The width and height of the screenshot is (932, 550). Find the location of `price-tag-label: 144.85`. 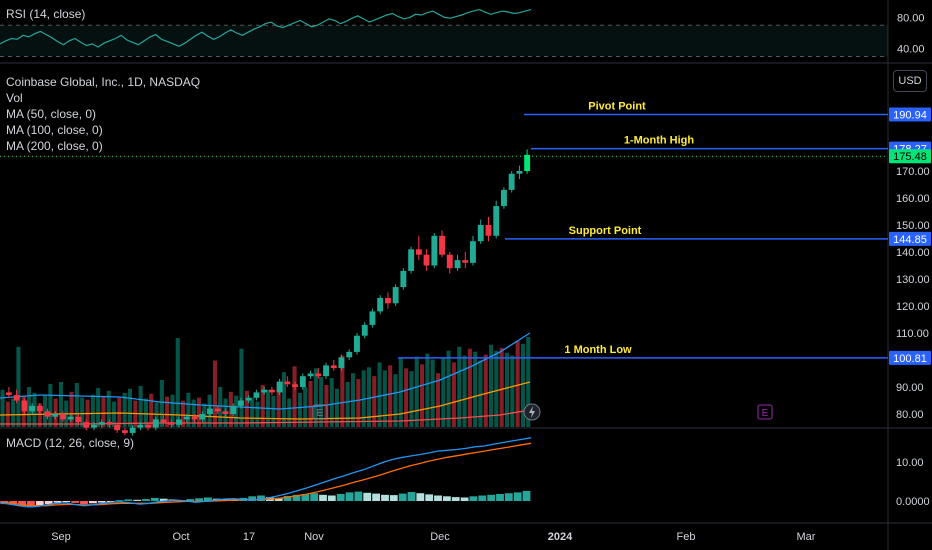

price-tag-label: 144.85 is located at coordinates (910, 240).